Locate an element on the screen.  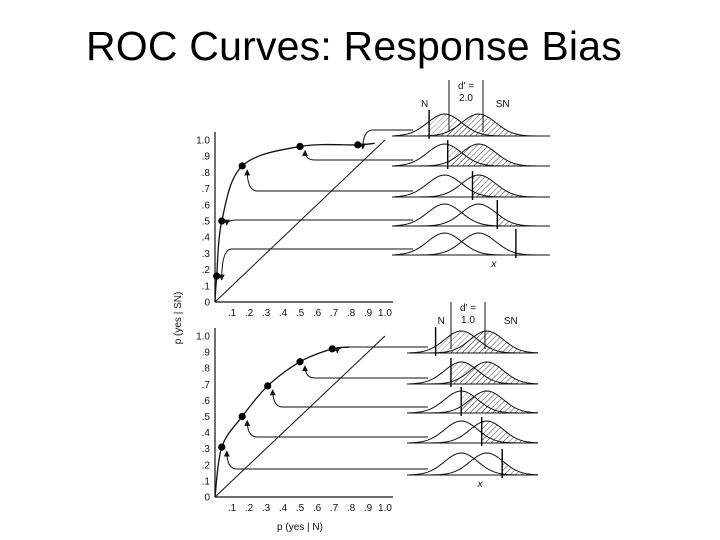
x-tick-label: .8 is located at coordinates (351, 508).